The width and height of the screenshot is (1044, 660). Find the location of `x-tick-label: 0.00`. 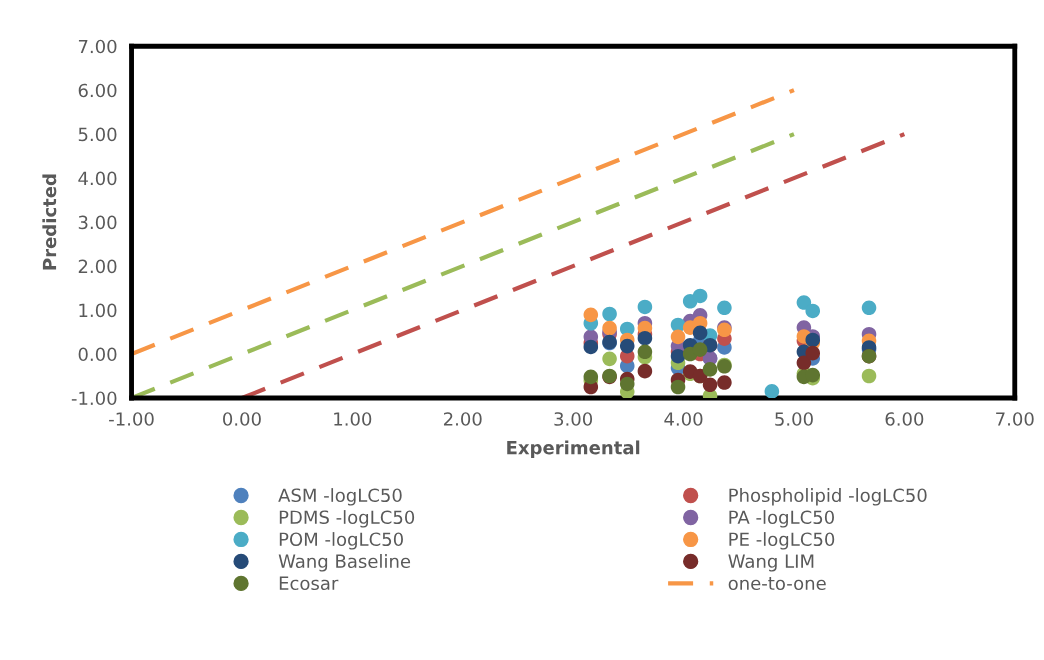

x-tick-label: 0.00 is located at coordinates (242, 419).